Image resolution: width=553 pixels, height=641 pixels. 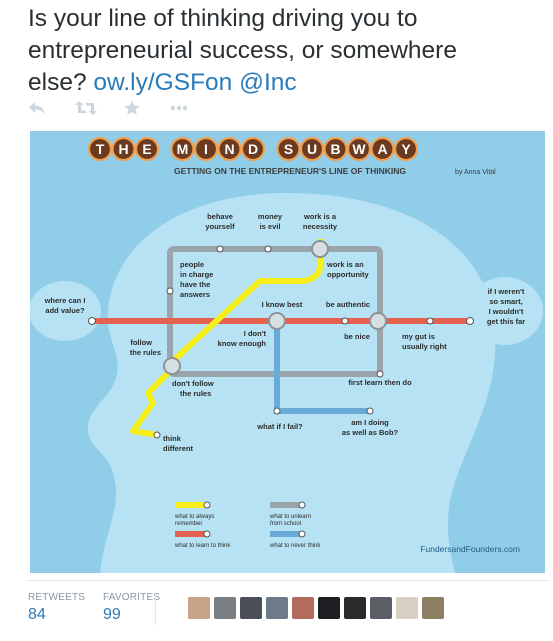 What do you see at coordinates (288, 149) in the screenshot?
I see `title-letter: S` at bounding box center [288, 149].